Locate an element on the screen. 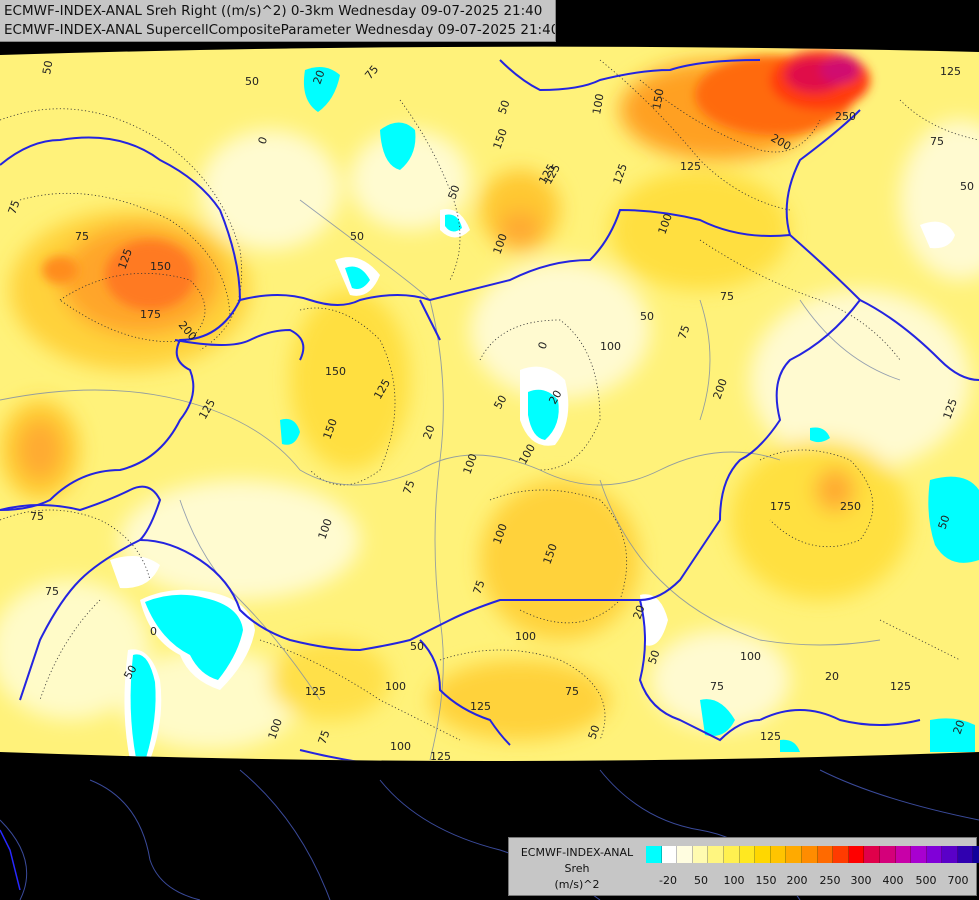 Image resolution: width=979 pixels, height=900 pixels. legend-tick-label: 200 is located at coordinates (797, 880).